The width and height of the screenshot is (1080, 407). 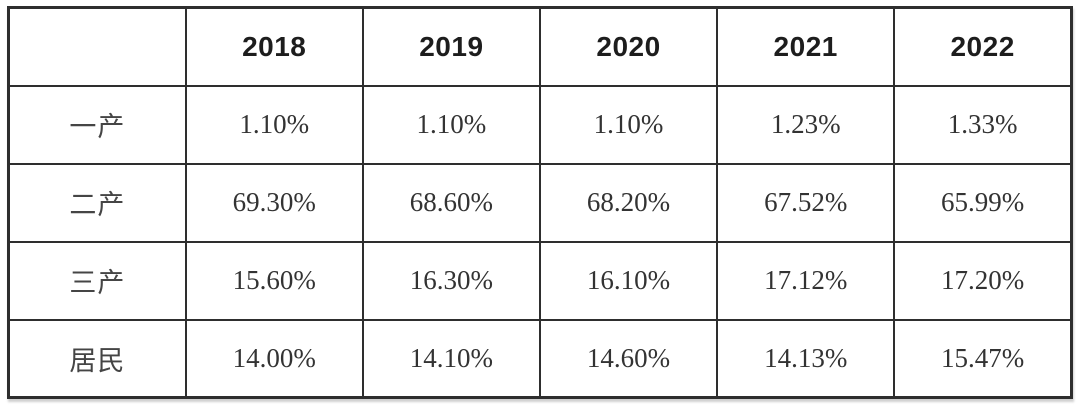 What do you see at coordinates (628, 202) in the screenshot?
I see `table-cell: 68.20%` at bounding box center [628, 202].